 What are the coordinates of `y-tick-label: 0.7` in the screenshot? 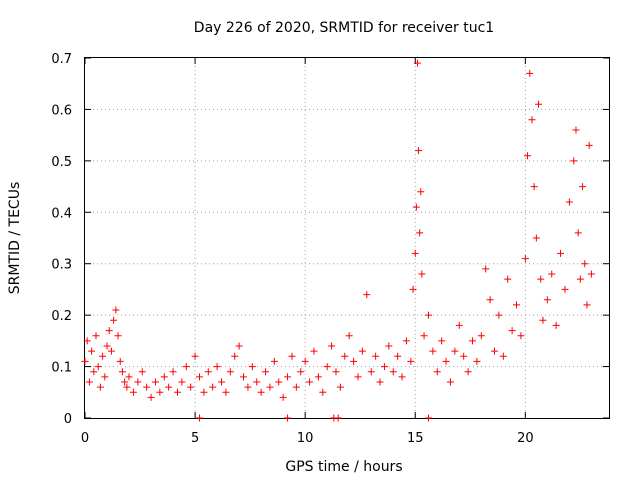 It's located at (61, 59).